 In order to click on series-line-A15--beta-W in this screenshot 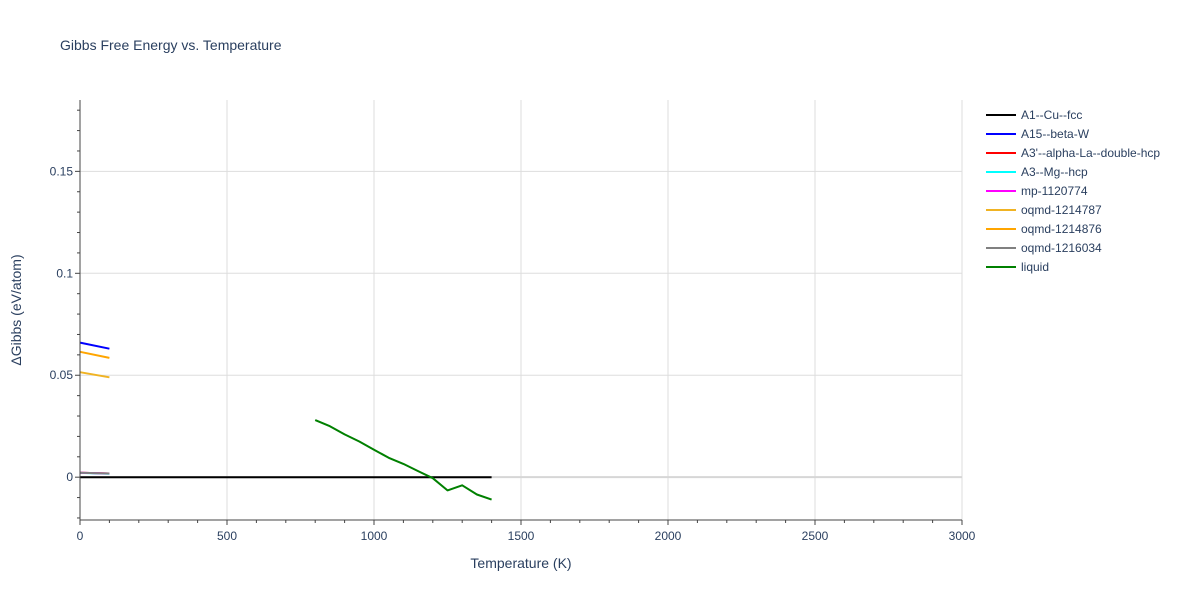, I will do `click(94, 345)`.